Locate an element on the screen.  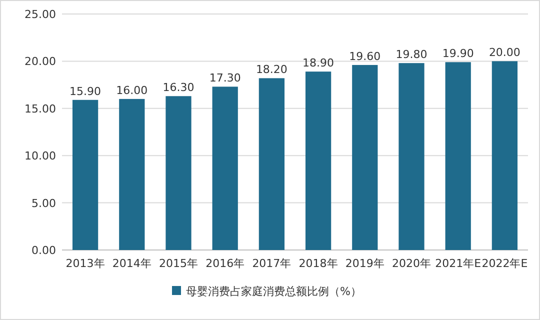
data-label: 15.90 is located at coordinates (86, 91).